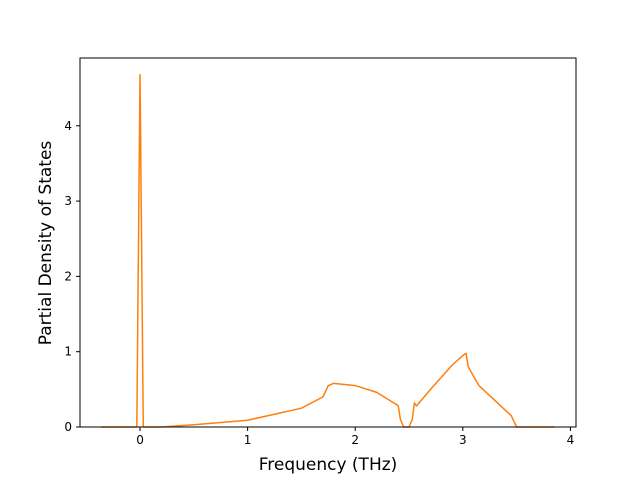 The image size is (640, 480). Describe the element at coordinates (68, 126) in the screenshot. I see `y-tick-label: 4` at that location.